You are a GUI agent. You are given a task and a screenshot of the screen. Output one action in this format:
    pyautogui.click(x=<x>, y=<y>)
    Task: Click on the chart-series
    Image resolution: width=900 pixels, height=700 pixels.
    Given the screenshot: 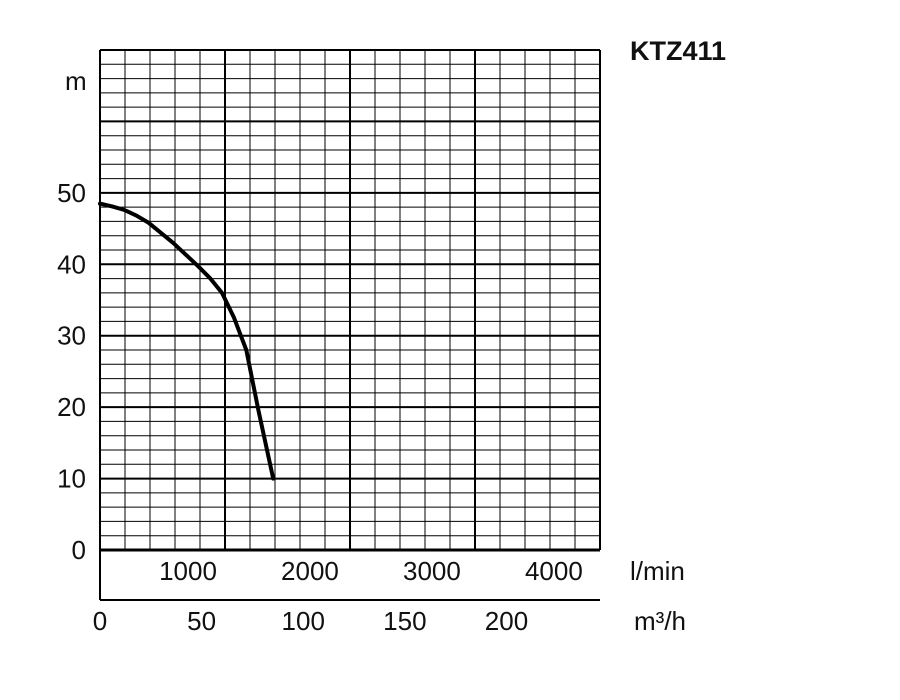 What is the action you would take?
    pyautogui.click(x=187, y=341)
    